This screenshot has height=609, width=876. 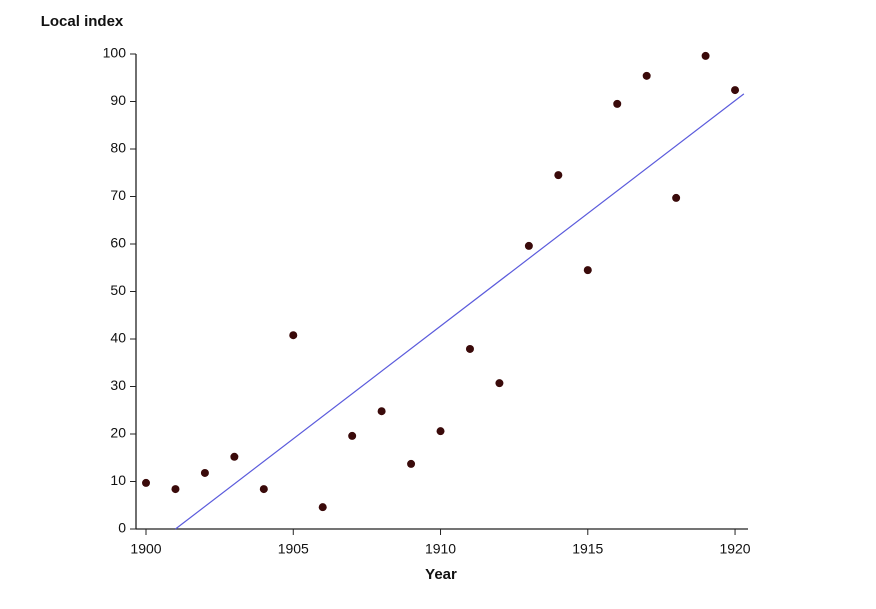 What do you see at coordinates (118, 385) in the screenshot?
I see `y-tick-label: 30` at bounding box center [118, 385].